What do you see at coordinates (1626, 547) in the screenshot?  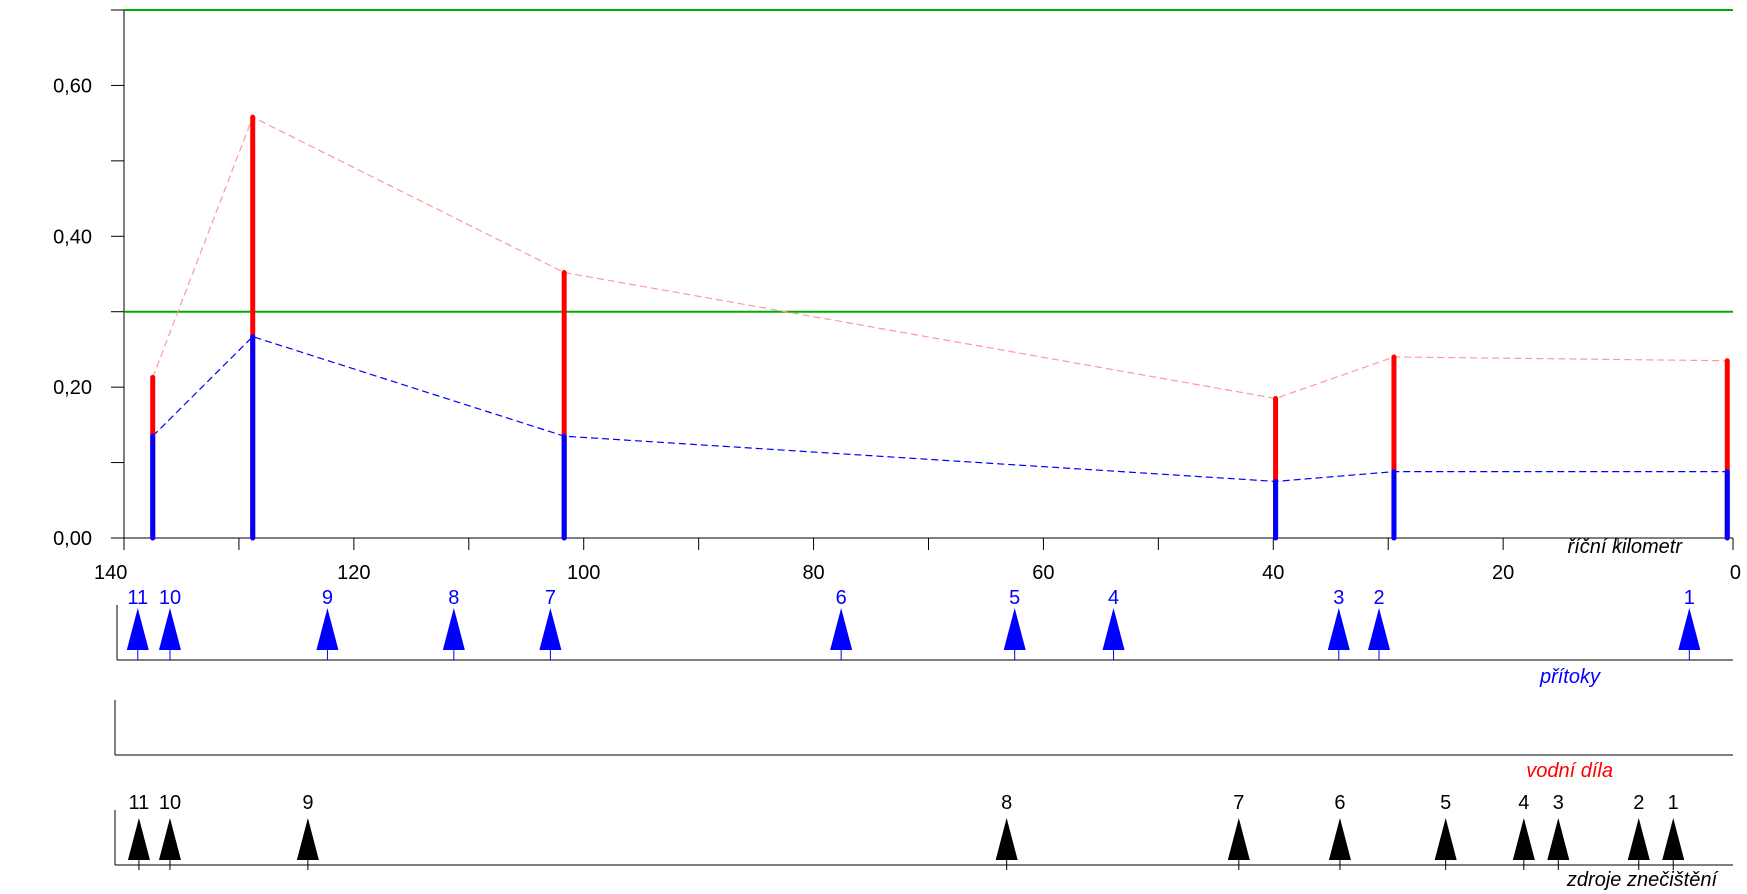 I see `x-axis-label: říční kilometr` at bounding box center [1626, 547].